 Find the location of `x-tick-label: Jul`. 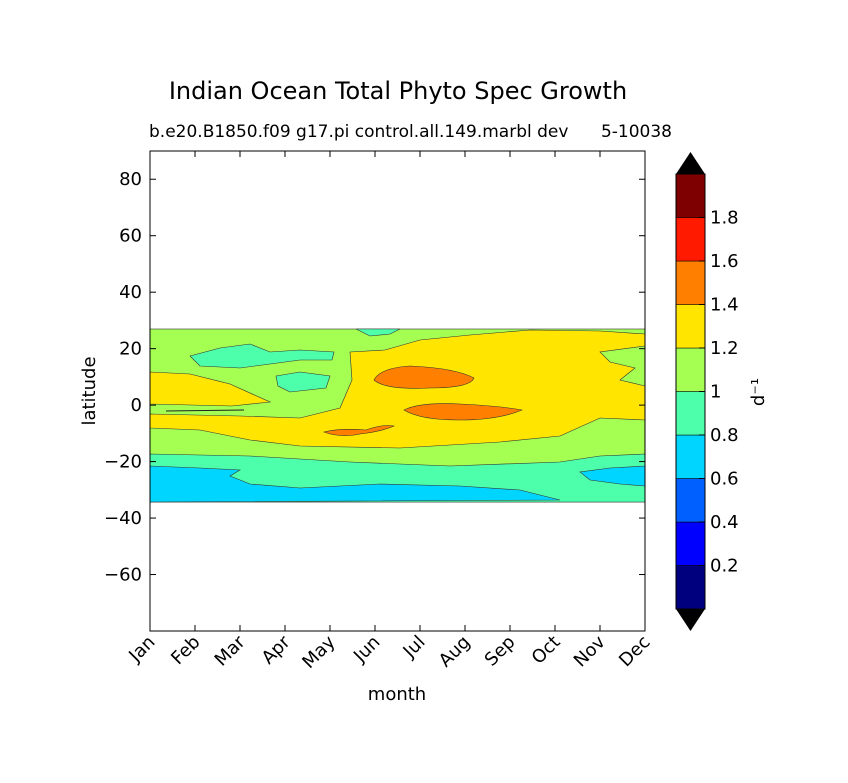

x-tick-label: Jul is located at coordinates (414, 647).